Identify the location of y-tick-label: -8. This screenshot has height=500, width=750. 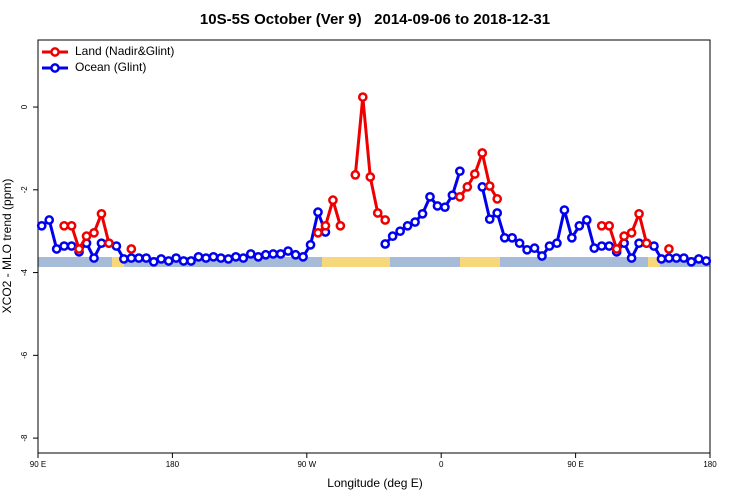
(24, 438).